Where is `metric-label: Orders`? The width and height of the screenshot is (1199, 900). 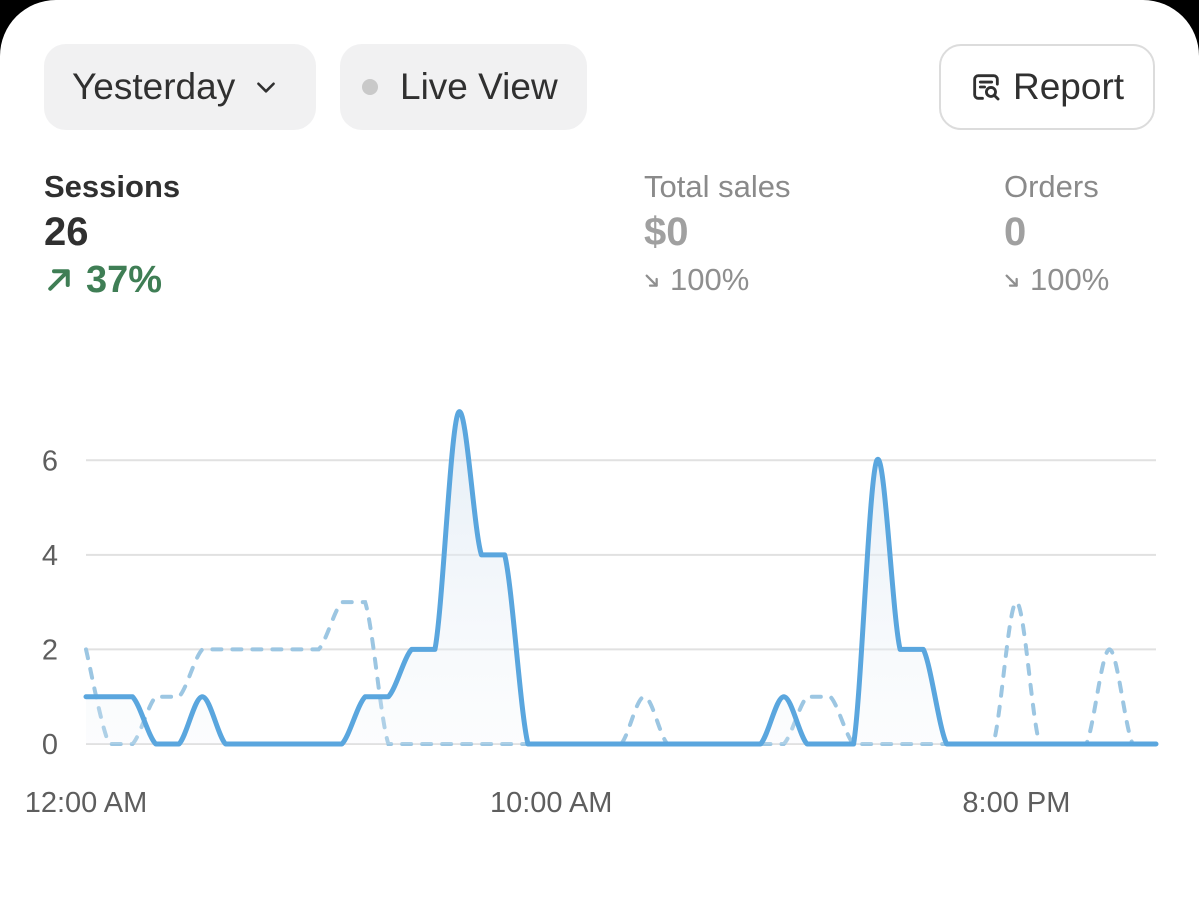
metric-label: Orders is located at coordinates (1051, 186).